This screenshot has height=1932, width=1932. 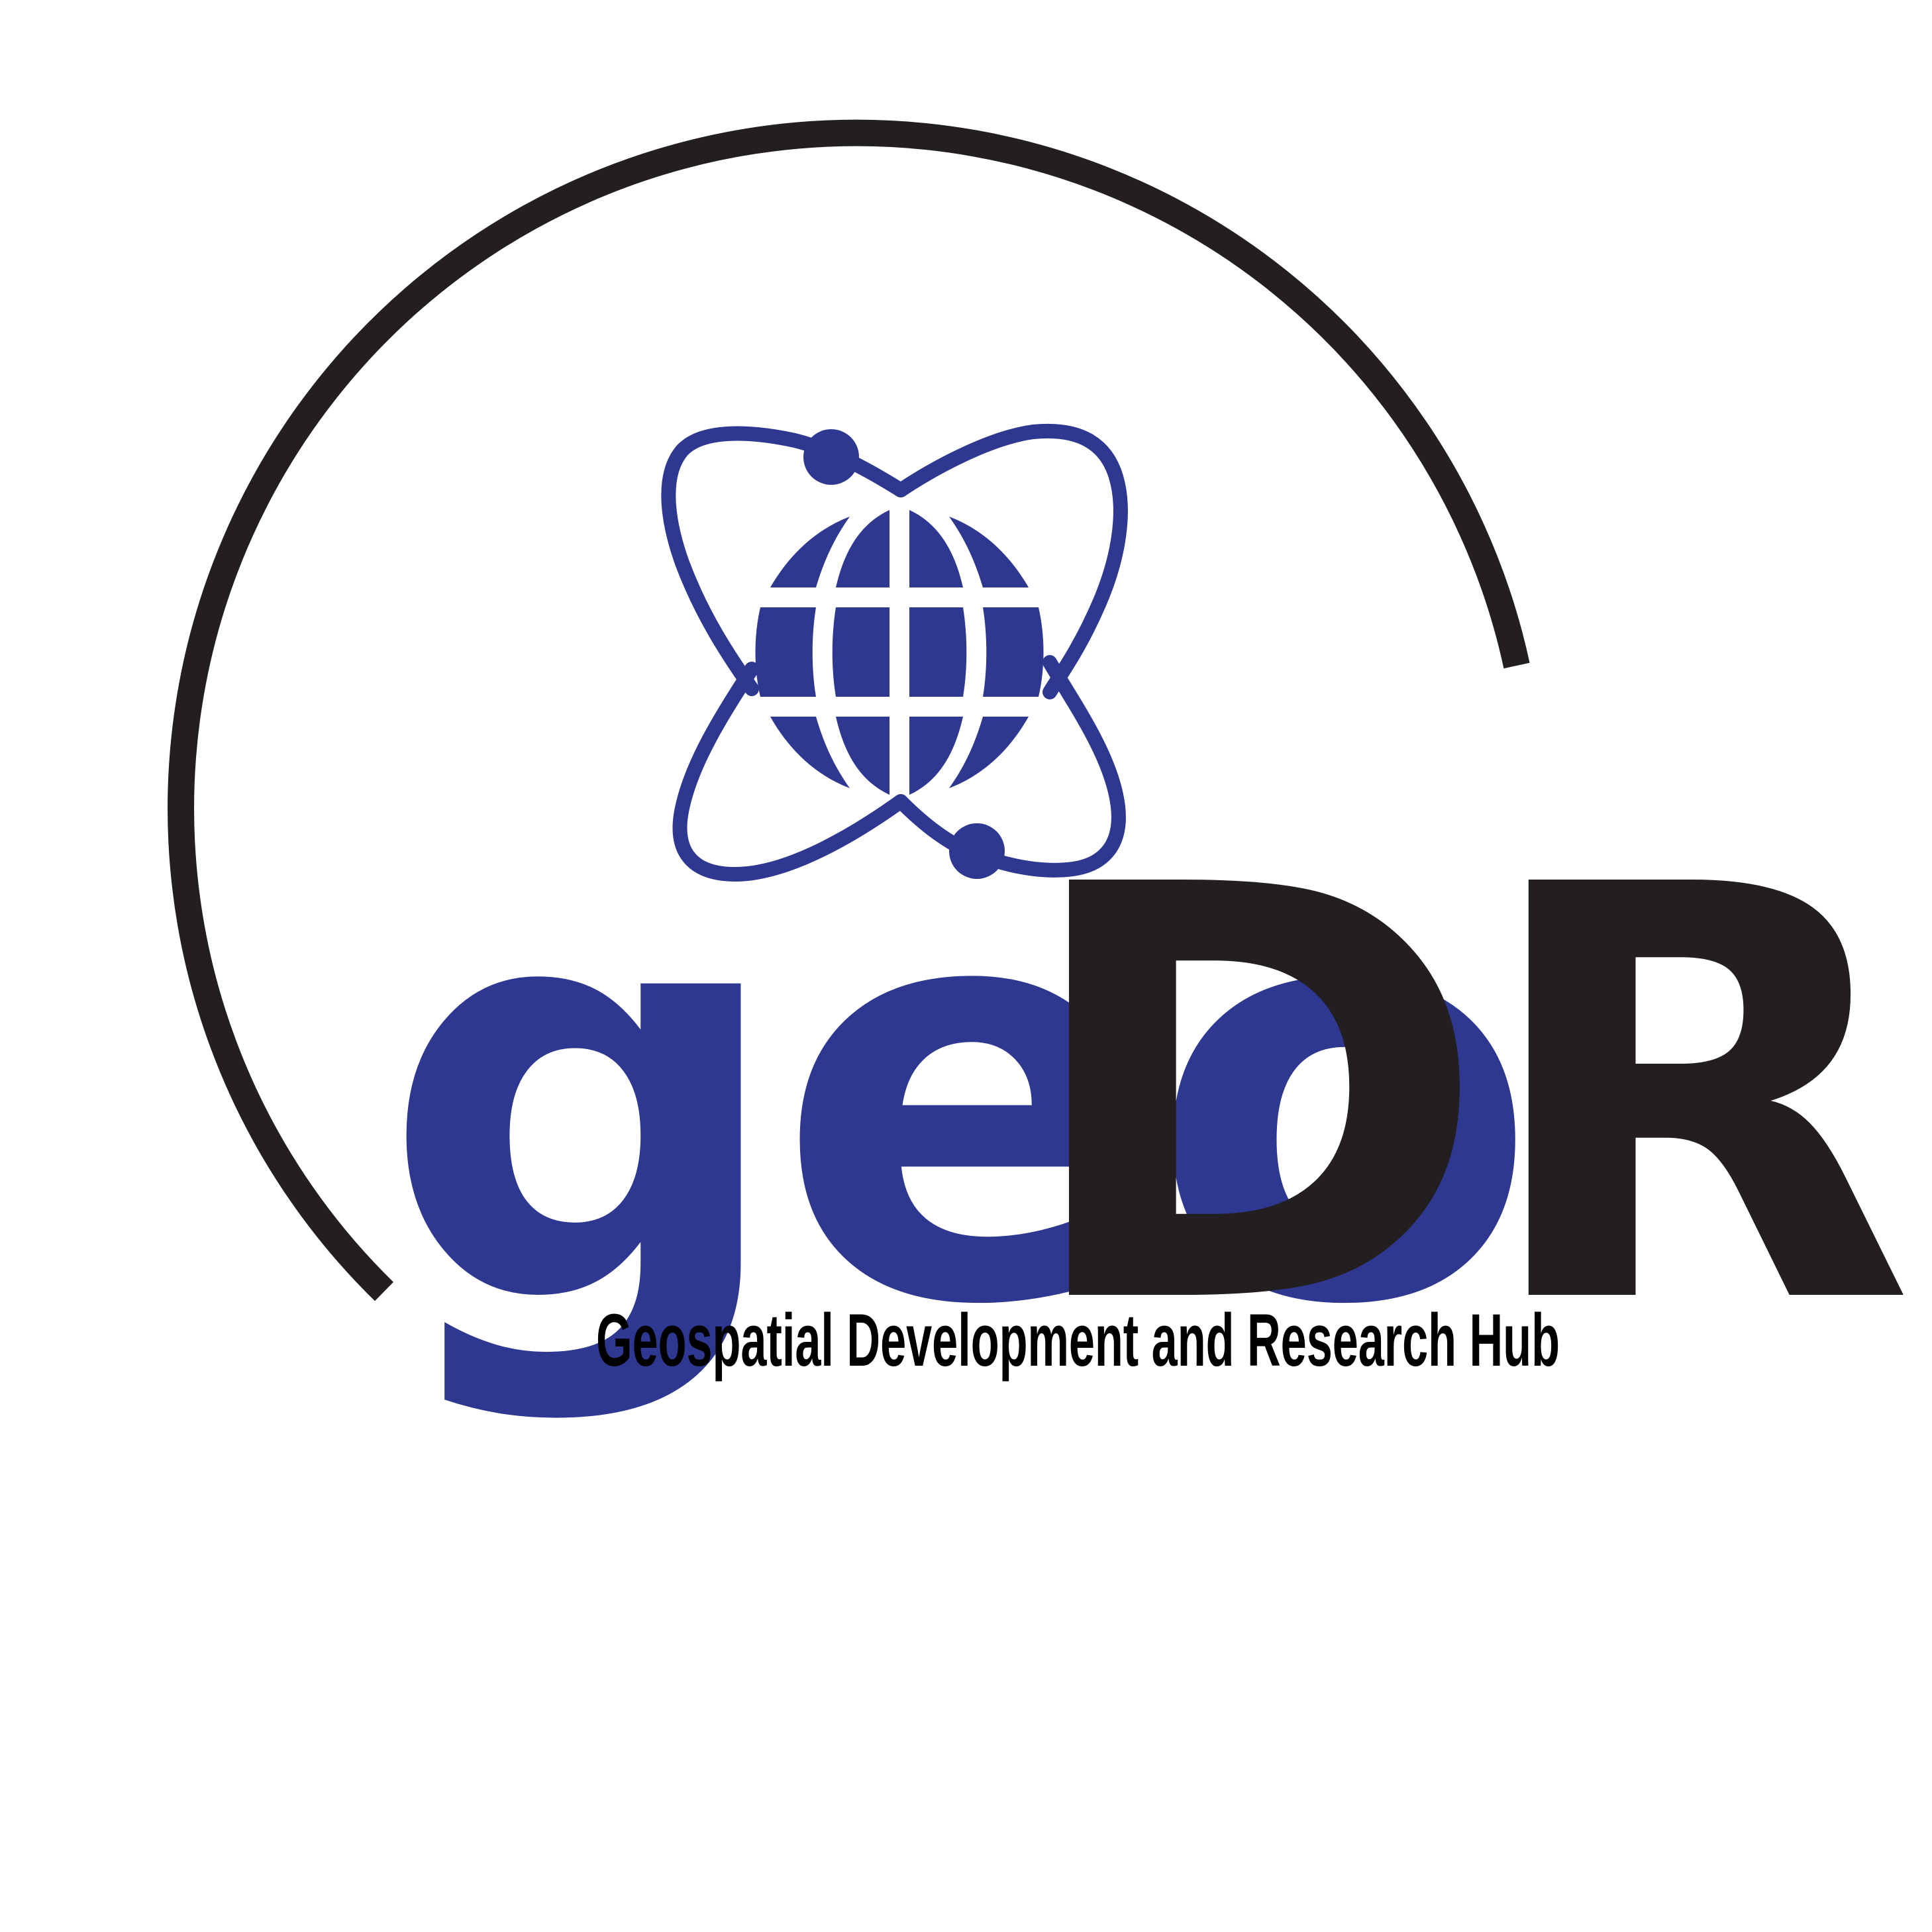 I want to click on tagline: Geospatial Development and Research Hub, so click(x=1078, y=1340).